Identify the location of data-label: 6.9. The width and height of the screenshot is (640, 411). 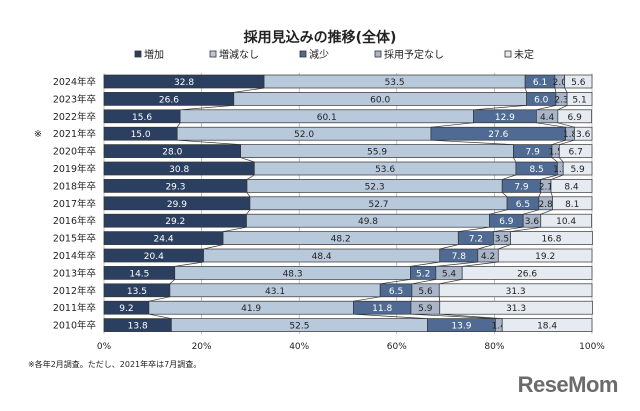
(575, 118).